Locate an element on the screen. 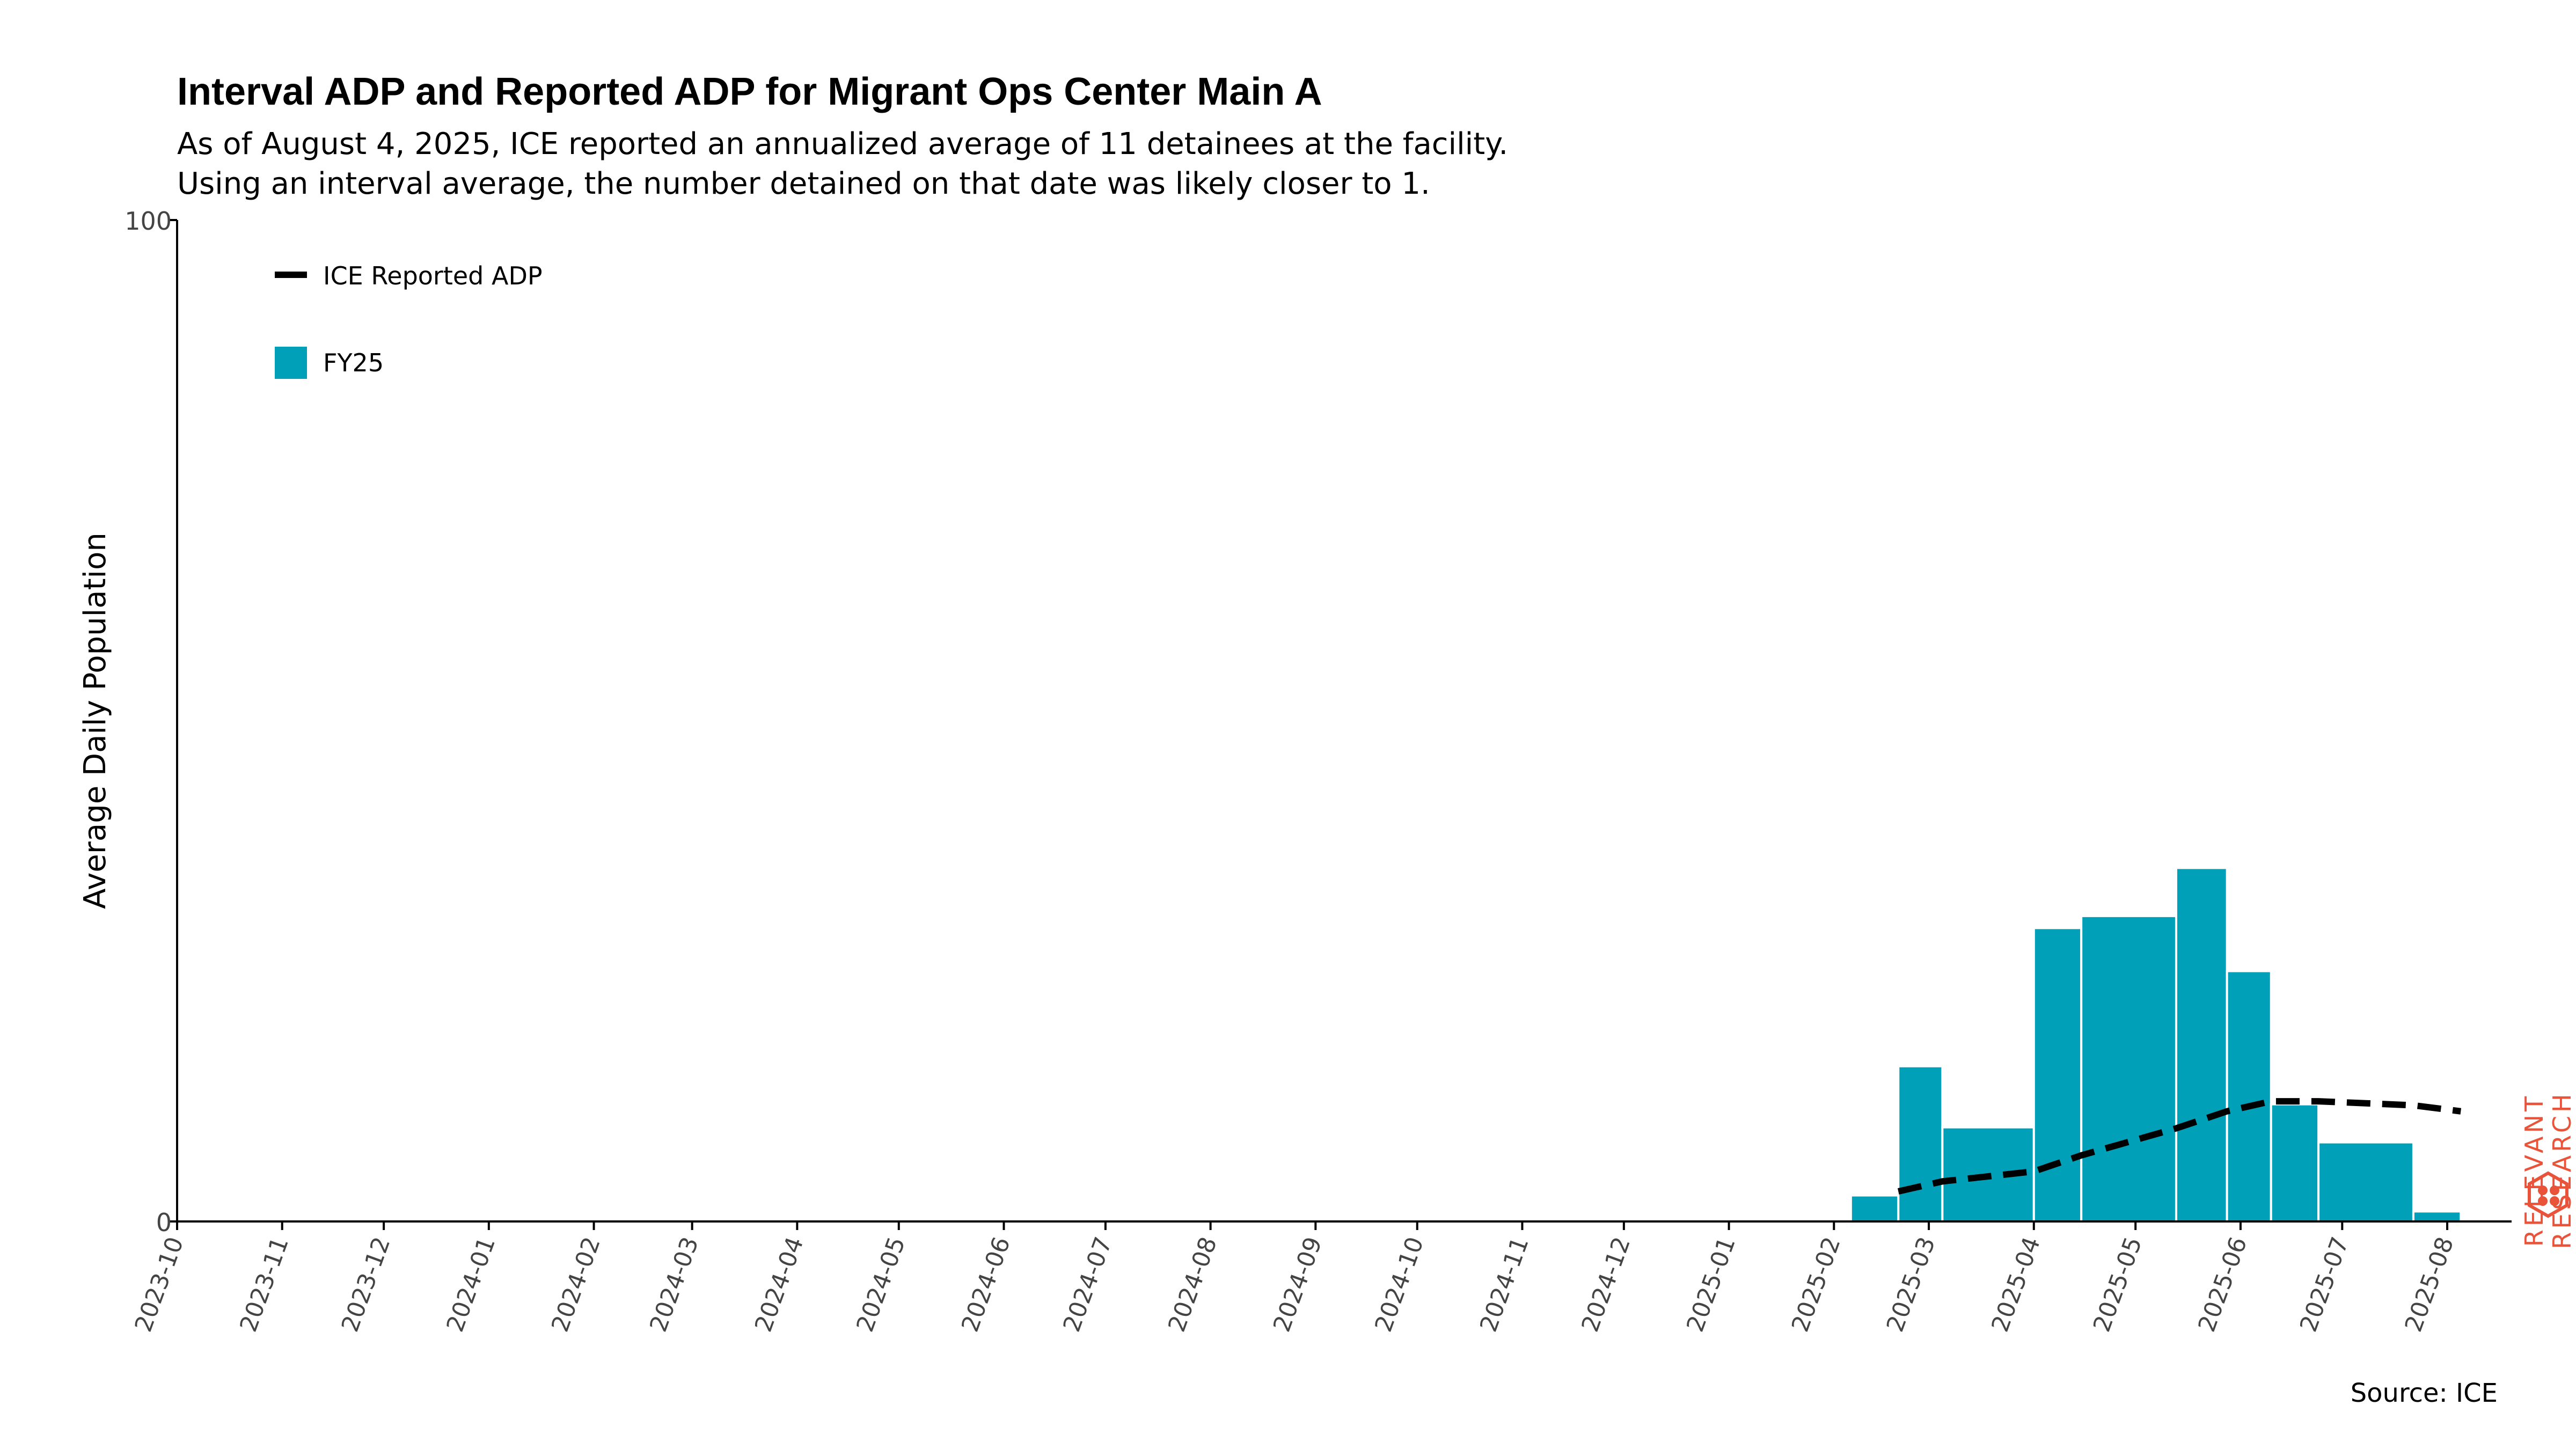 The image size is (2576, 1449). x-tick-label: 2025-01 is located at coordinates (1711, 1284).